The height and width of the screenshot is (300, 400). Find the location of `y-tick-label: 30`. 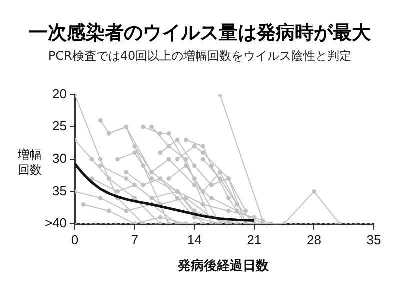

y-tick-label: 30 is located at coordinates (59, 158).